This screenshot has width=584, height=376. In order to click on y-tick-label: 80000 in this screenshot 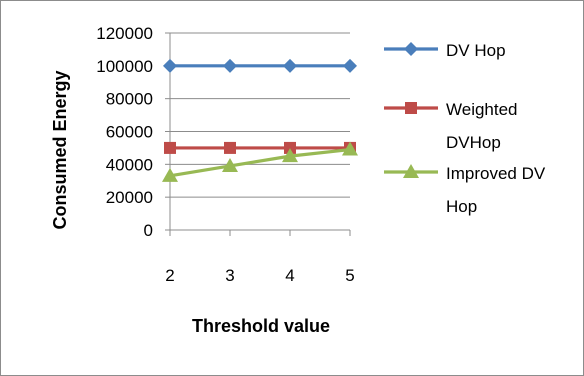, I will do `click(129, 99)`.